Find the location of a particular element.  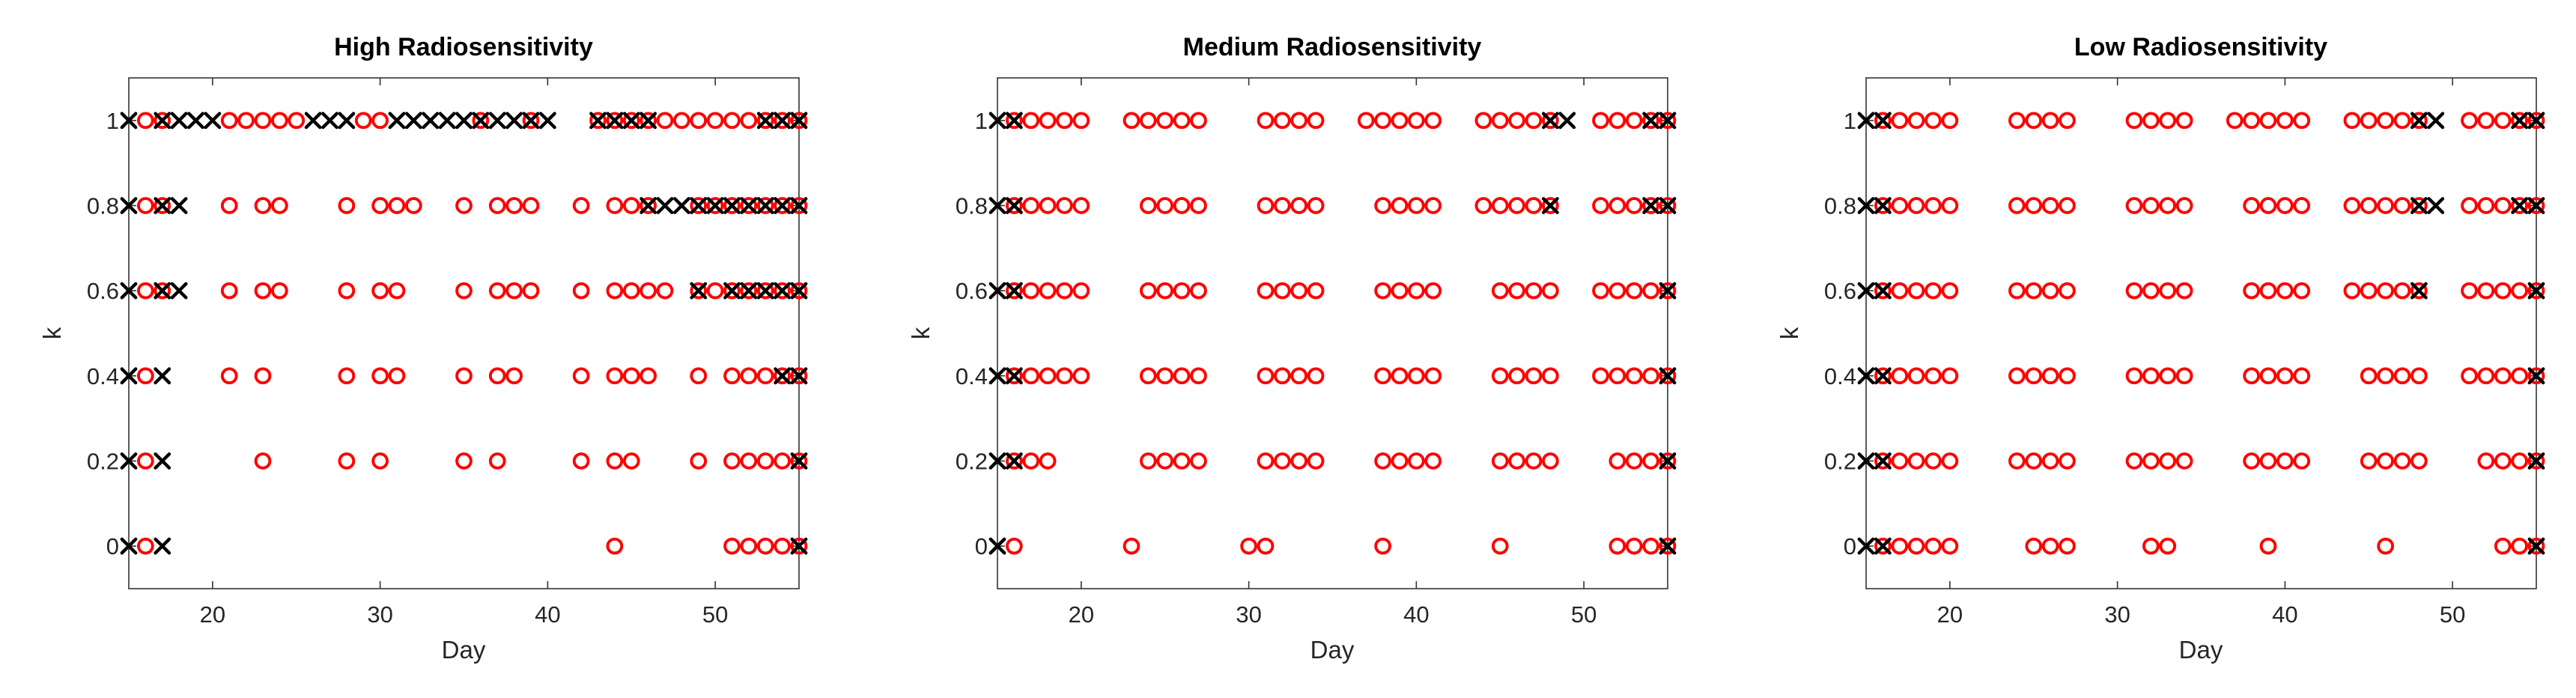

x-tick-label: 20 is located at coordinates (1950, 614).